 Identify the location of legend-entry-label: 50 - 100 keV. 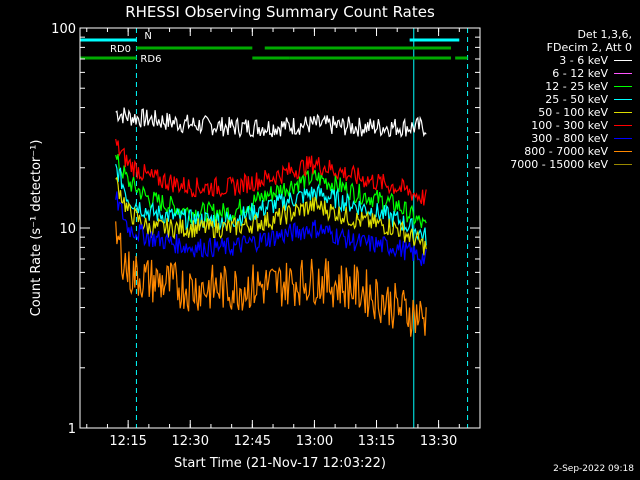
(573, 112).